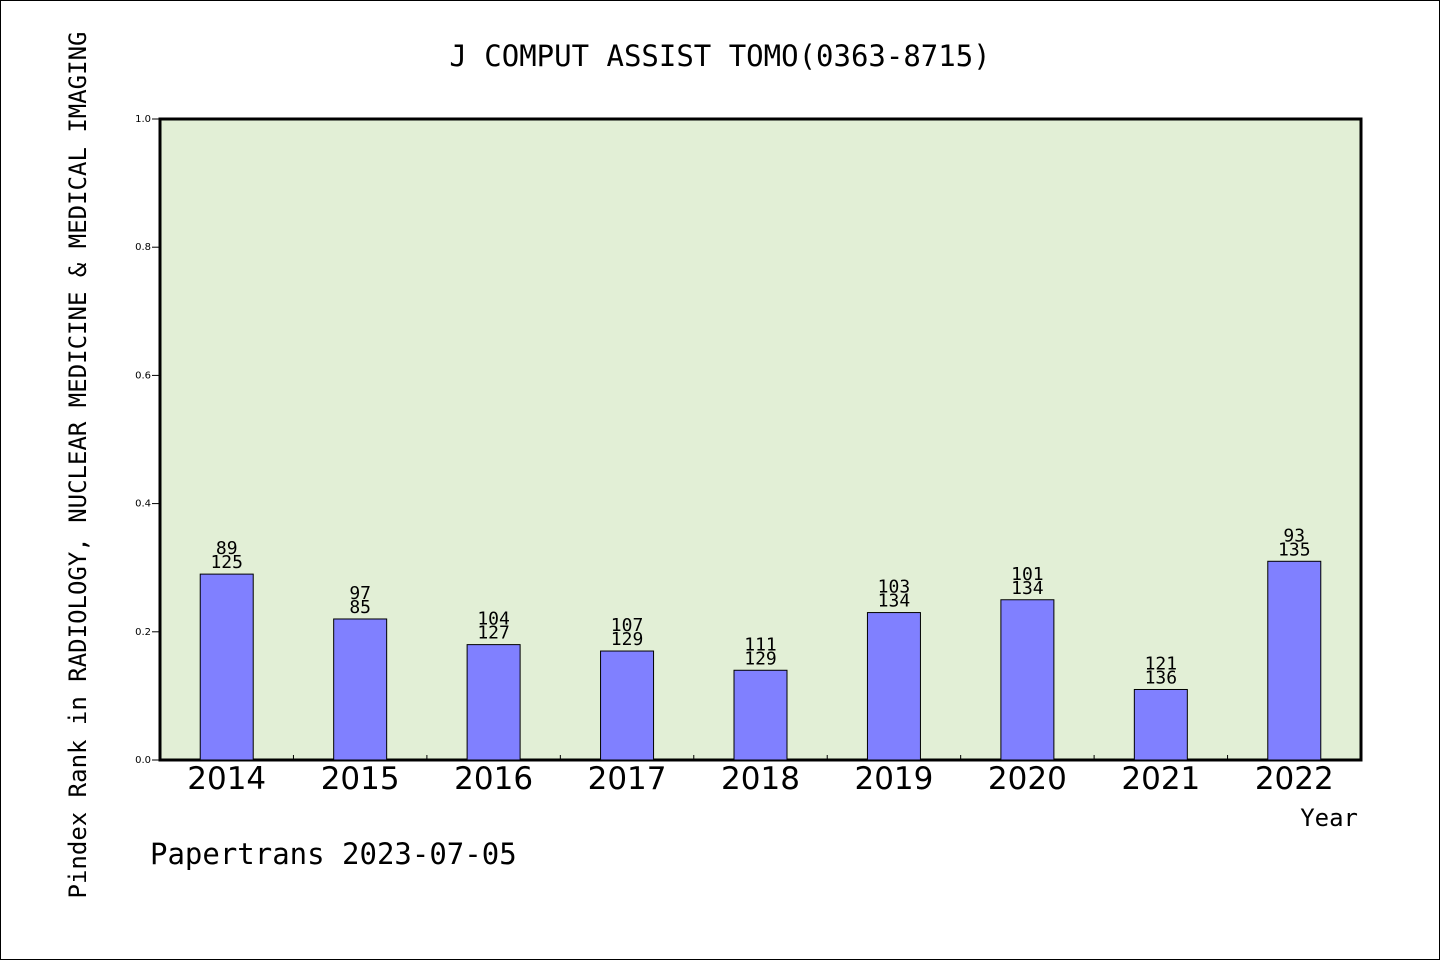  Describe the element at coordinates (143, 760) in the screenshot. I see `y-tick-label: 0.0` at that location.